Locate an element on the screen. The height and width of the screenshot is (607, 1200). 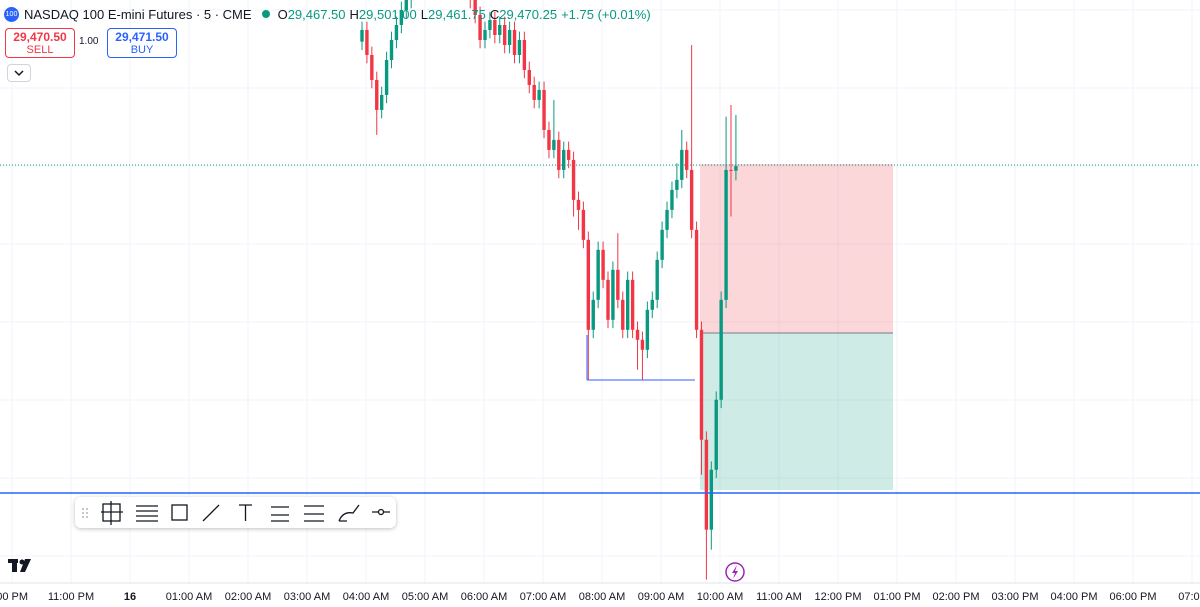
ohlc-item: L29,461.75 is located at coordinates (453, 14).